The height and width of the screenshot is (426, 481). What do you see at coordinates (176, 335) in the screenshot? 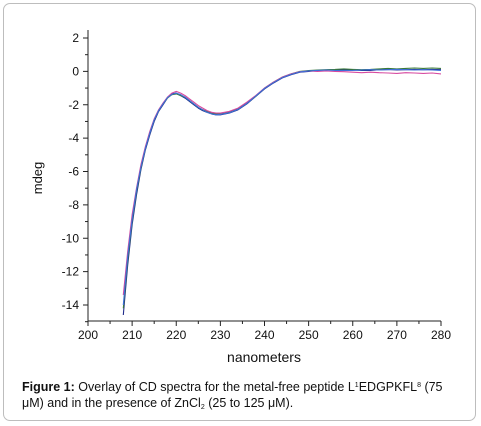
I see `x-tick-label: 220` at bounding box center [176, 335].